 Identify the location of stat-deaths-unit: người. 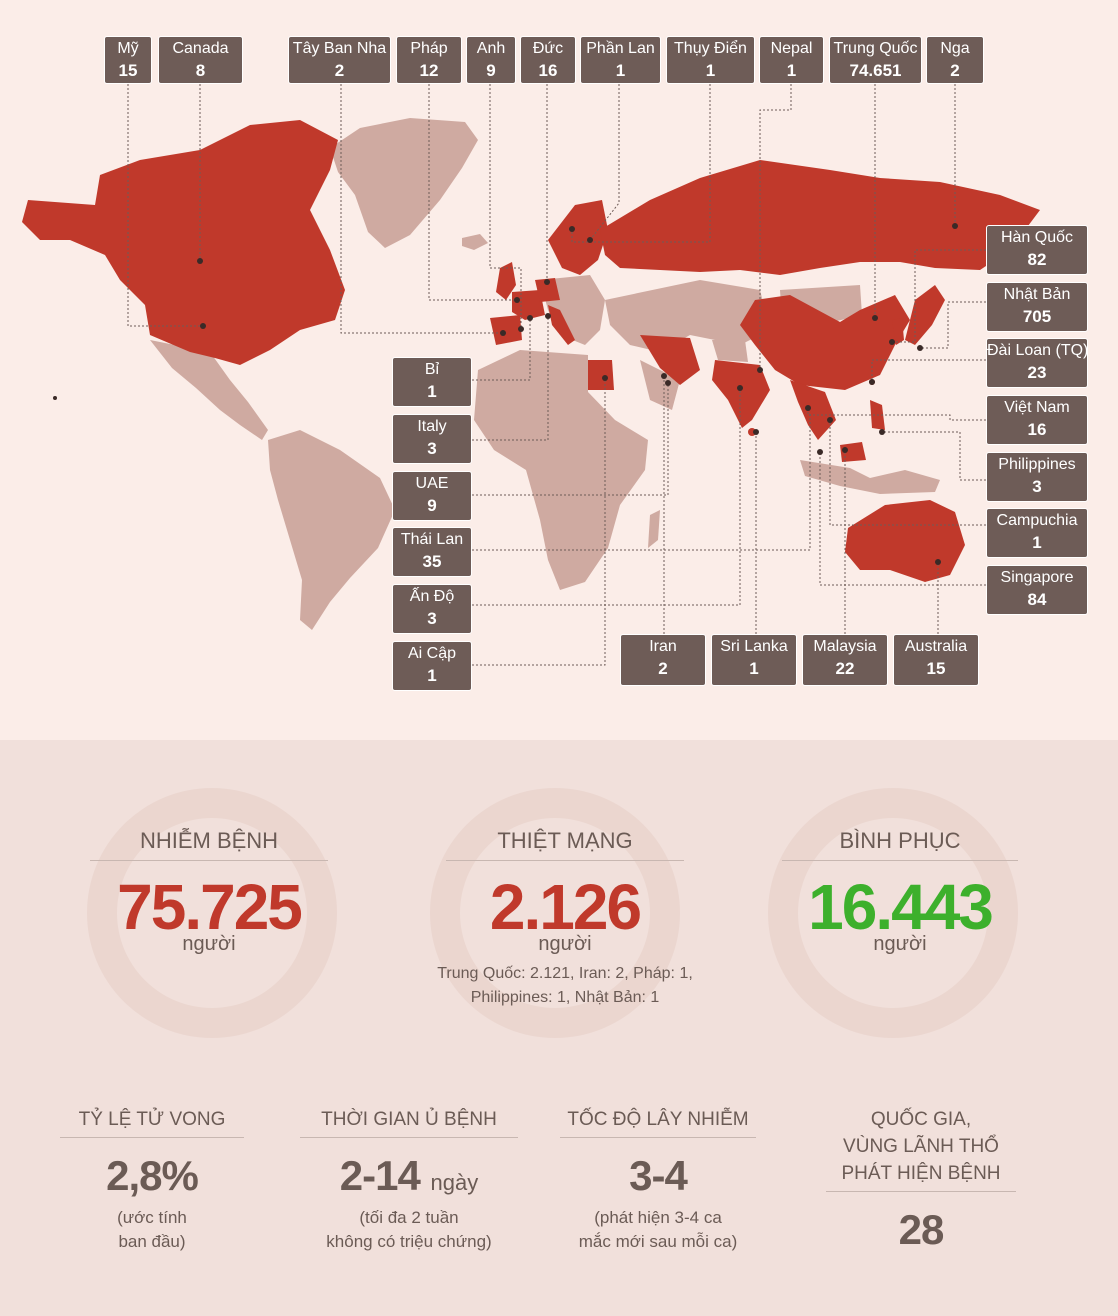
(565, 944).